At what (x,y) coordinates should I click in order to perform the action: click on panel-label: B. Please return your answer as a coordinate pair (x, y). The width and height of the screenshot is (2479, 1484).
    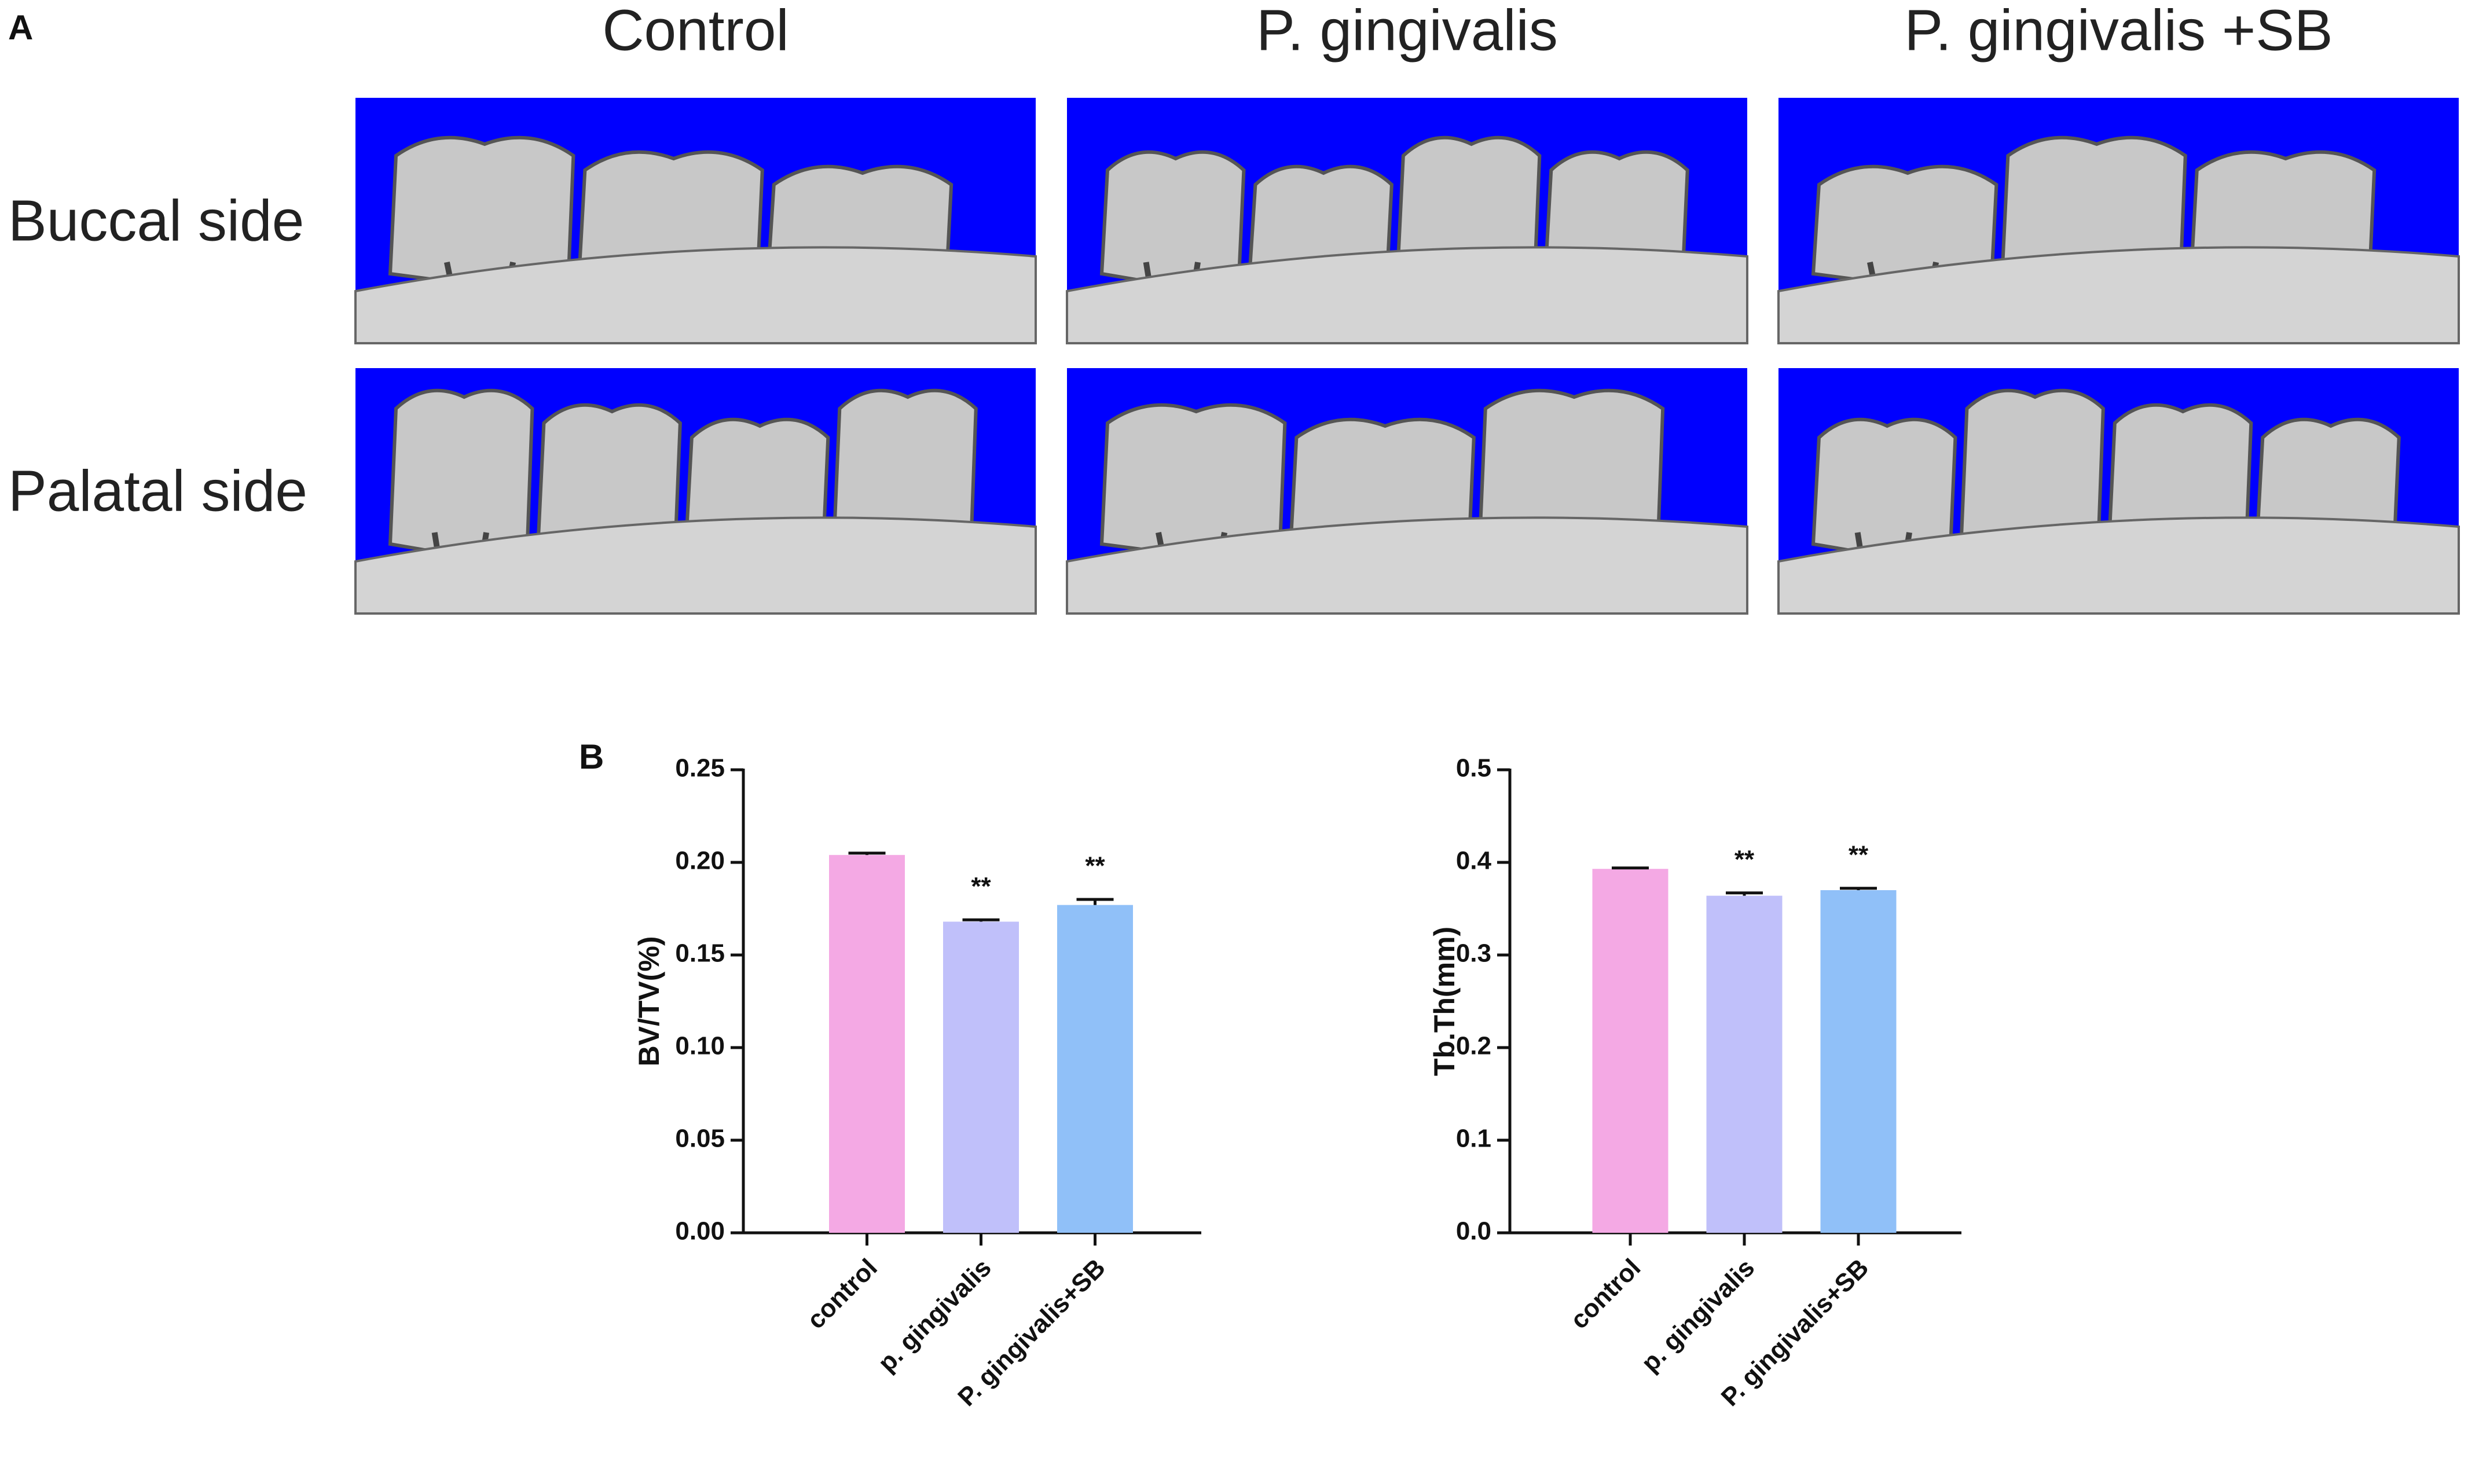
    Looking at the image, I should click on (591, 756).